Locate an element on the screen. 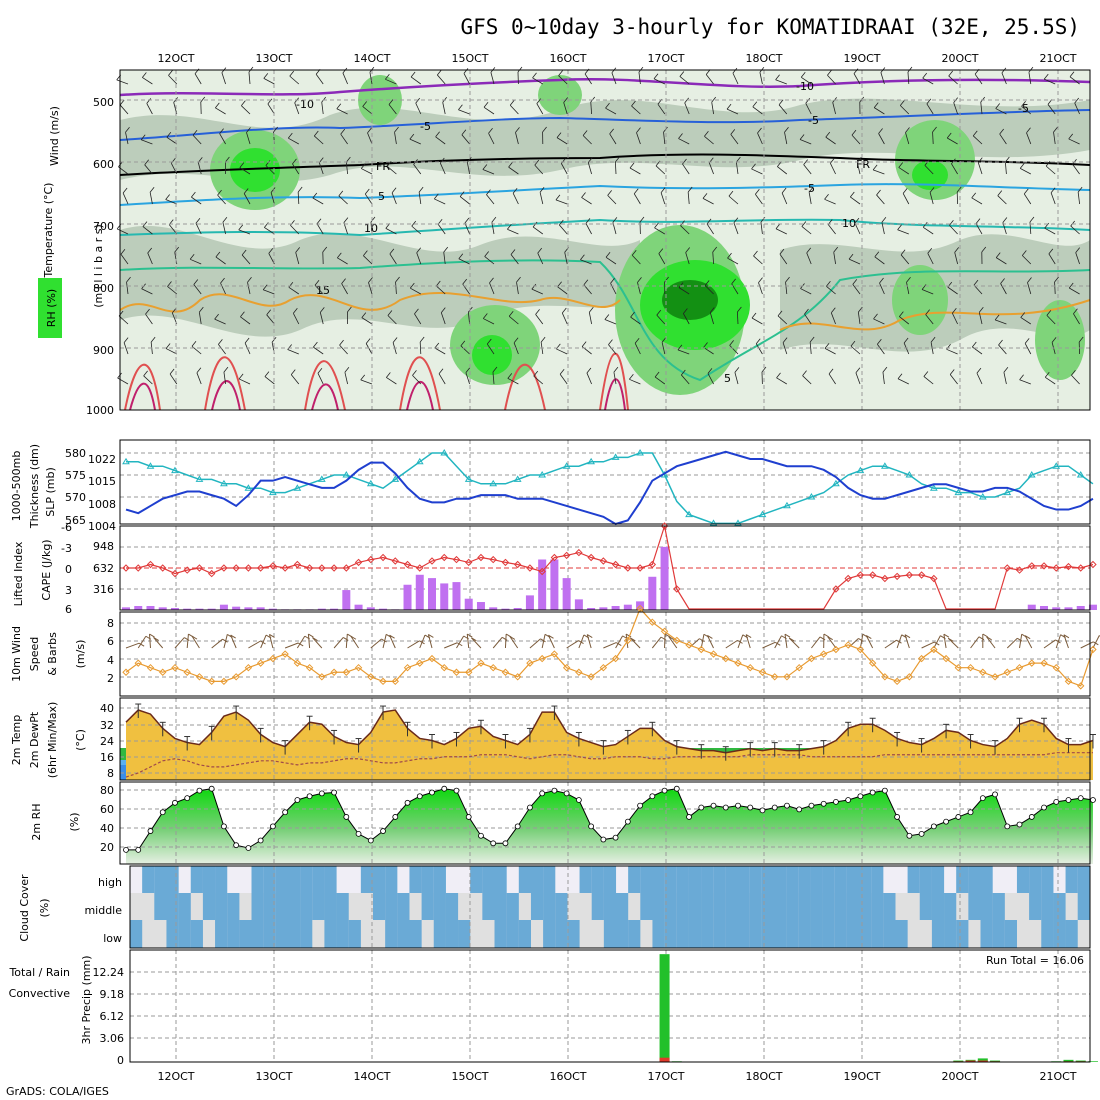 The image size is (1100, 1100). thickness-frame is located at coordinates (605, 482).